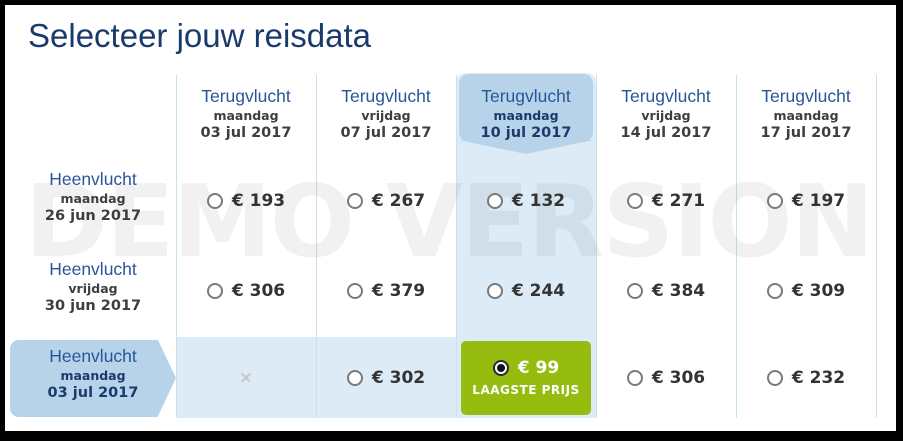  I want to click on selected-column-chevron-down, so click(526, 147).